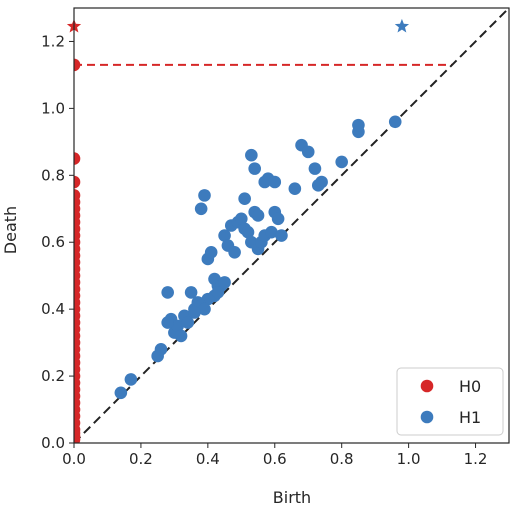 This screenshot has height=512, width=518. What do you see at coordinates (53, 175) in the screenshot?
I see `y-tick-label: 0.8` at bounding box center [53, 175].